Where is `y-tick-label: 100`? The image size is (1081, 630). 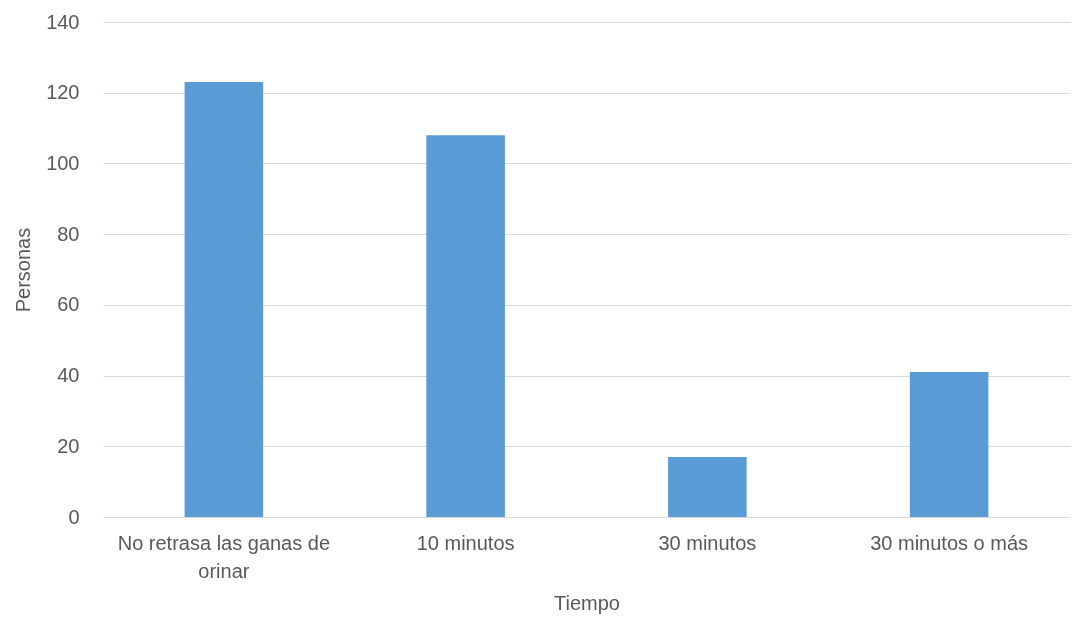
y-tick-label: 100 is located at coordinates (63, 162).